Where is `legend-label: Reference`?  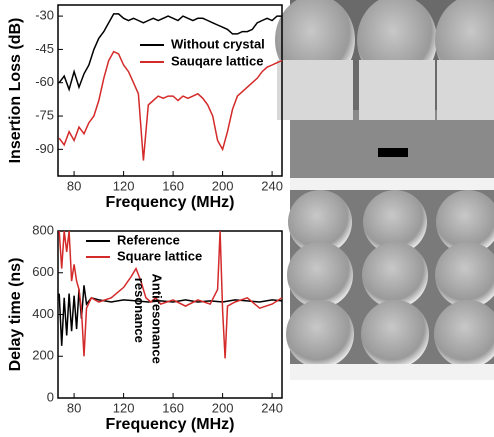
legend-label: Reference is located at coordinates (148, 239).